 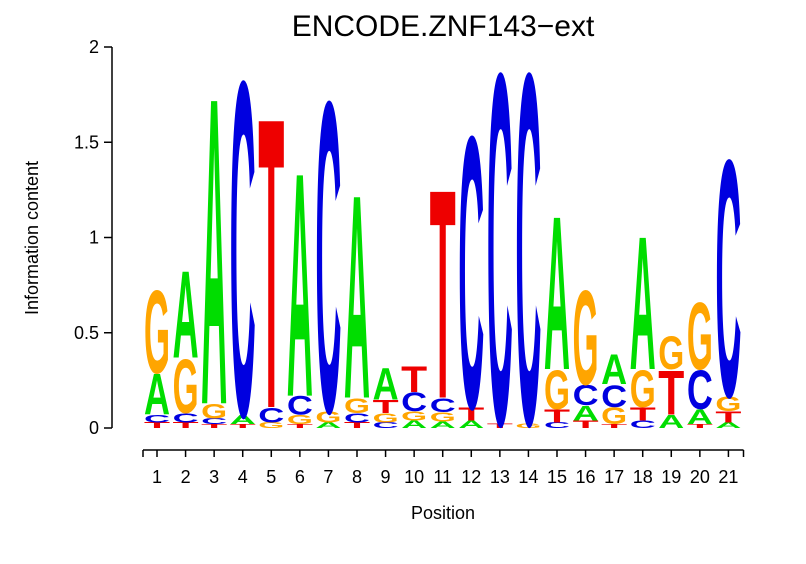 What do you see at coordinates (32, 238) in the screenshot?
I see `y-axis-label: Information content` at bounding box center [32, 238].